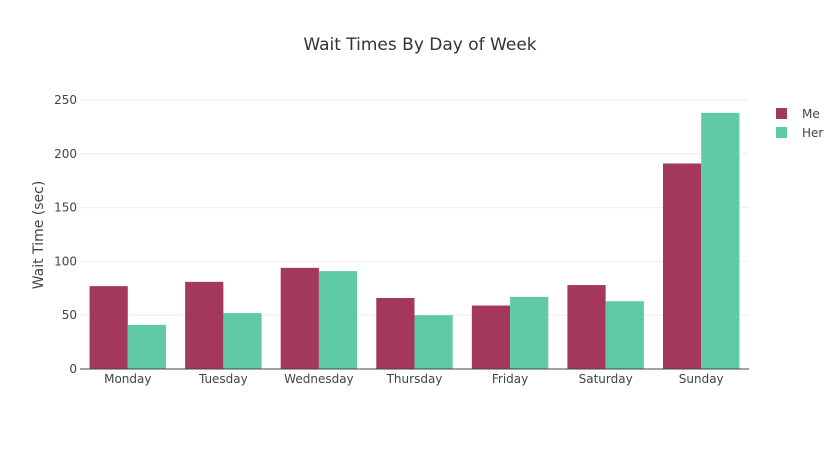 Image resolution: width=840 pixels, height=450 pixels. I want to click on bar-me-sunday, so click(682, 266).